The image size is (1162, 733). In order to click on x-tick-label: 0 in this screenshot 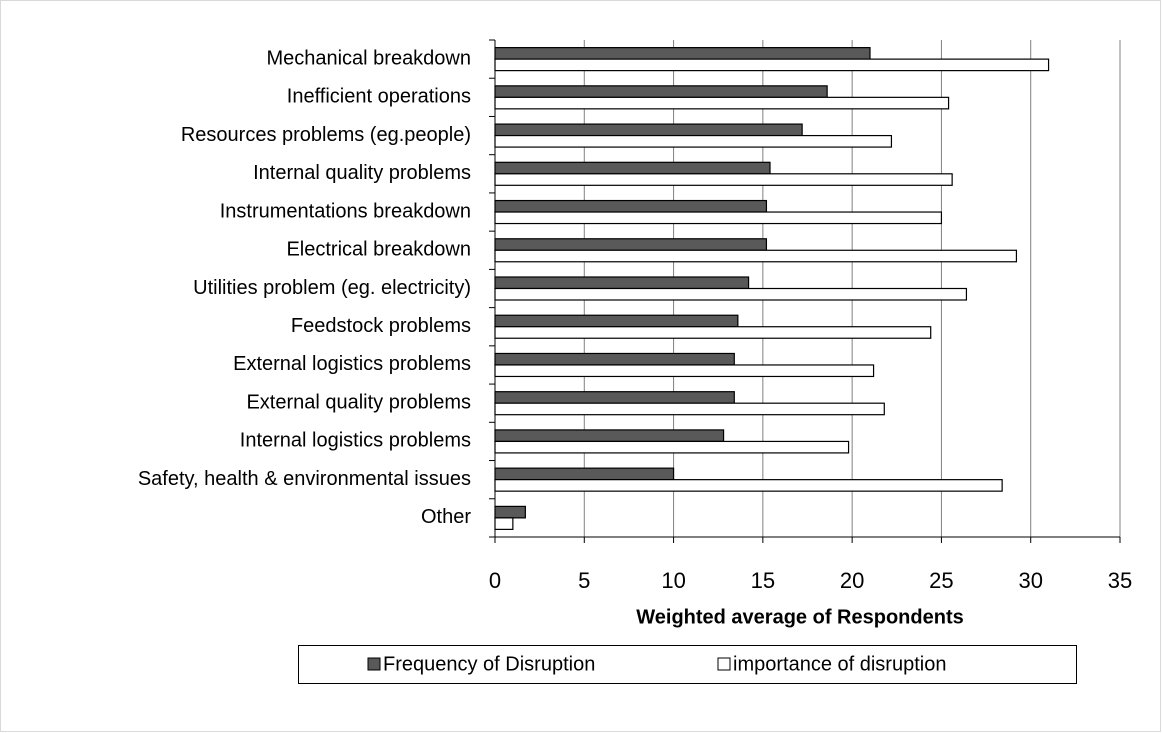, I will do `click(495, 580)`.